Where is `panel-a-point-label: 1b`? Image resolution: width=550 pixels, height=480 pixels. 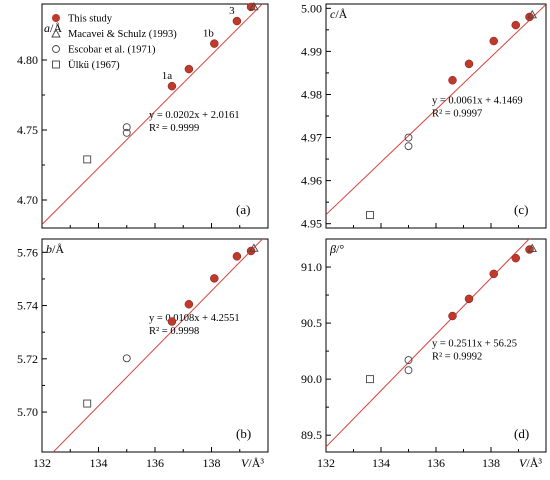 panel-a-point-label: 1b is located at coordinates (209, 34).